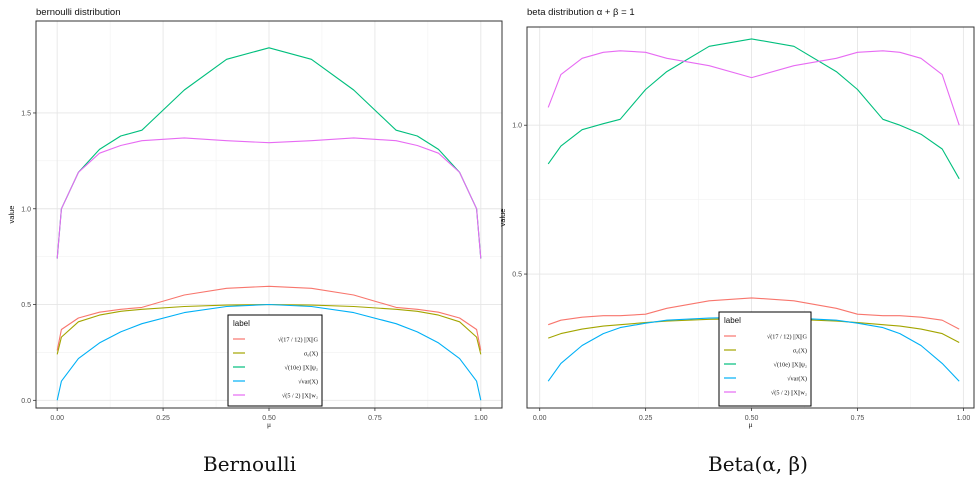 Image resolution: width=976 pixels, height=490 pixels. I want to click on chart-title-0: bernoulli distribution, so click(78, 12).